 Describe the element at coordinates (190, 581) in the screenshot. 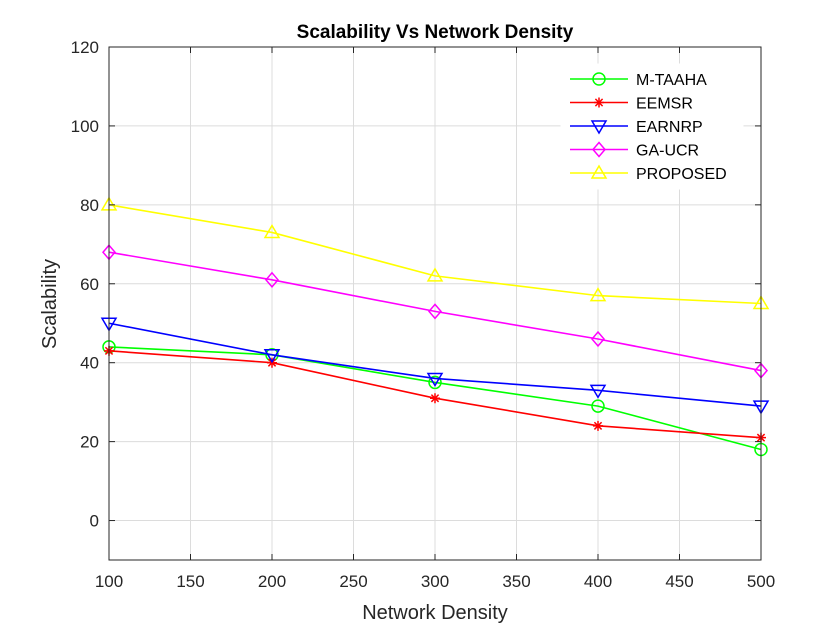

I see `x-tick-label: 150` at that location.